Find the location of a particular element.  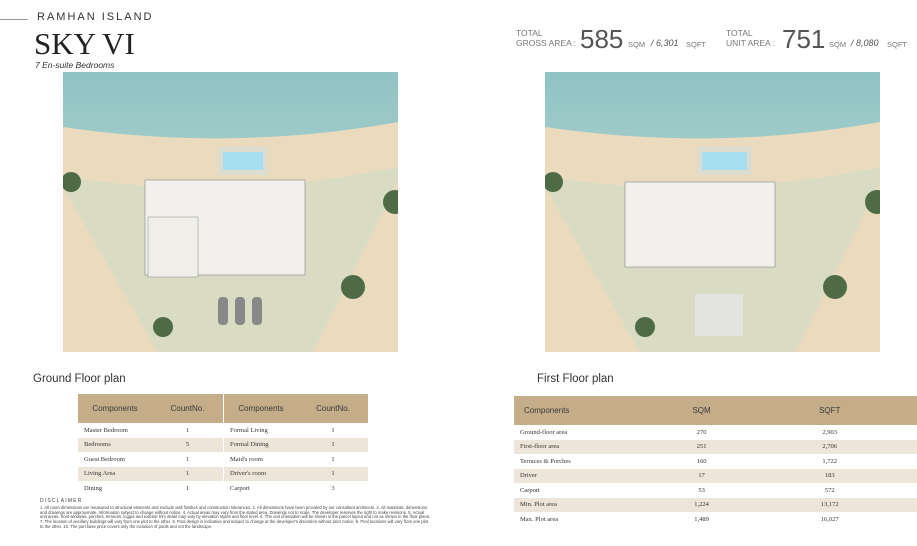

row: Terraces & Porches 160 1,722 is located at coordinates (715, 461).